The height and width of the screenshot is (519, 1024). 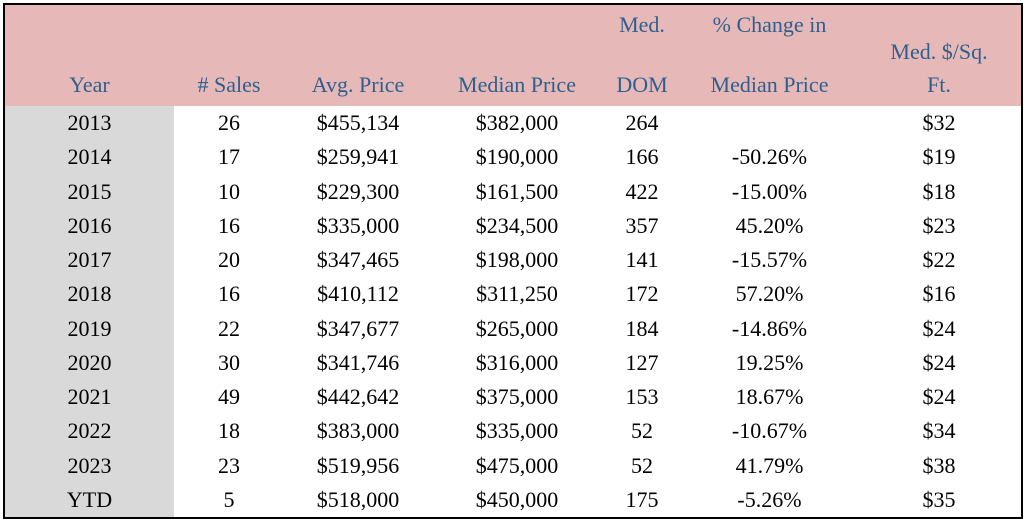 What do you see at coordinates (89, 311) in the screenshot?
I see `year-column-background` at bounding box center [89, 311].